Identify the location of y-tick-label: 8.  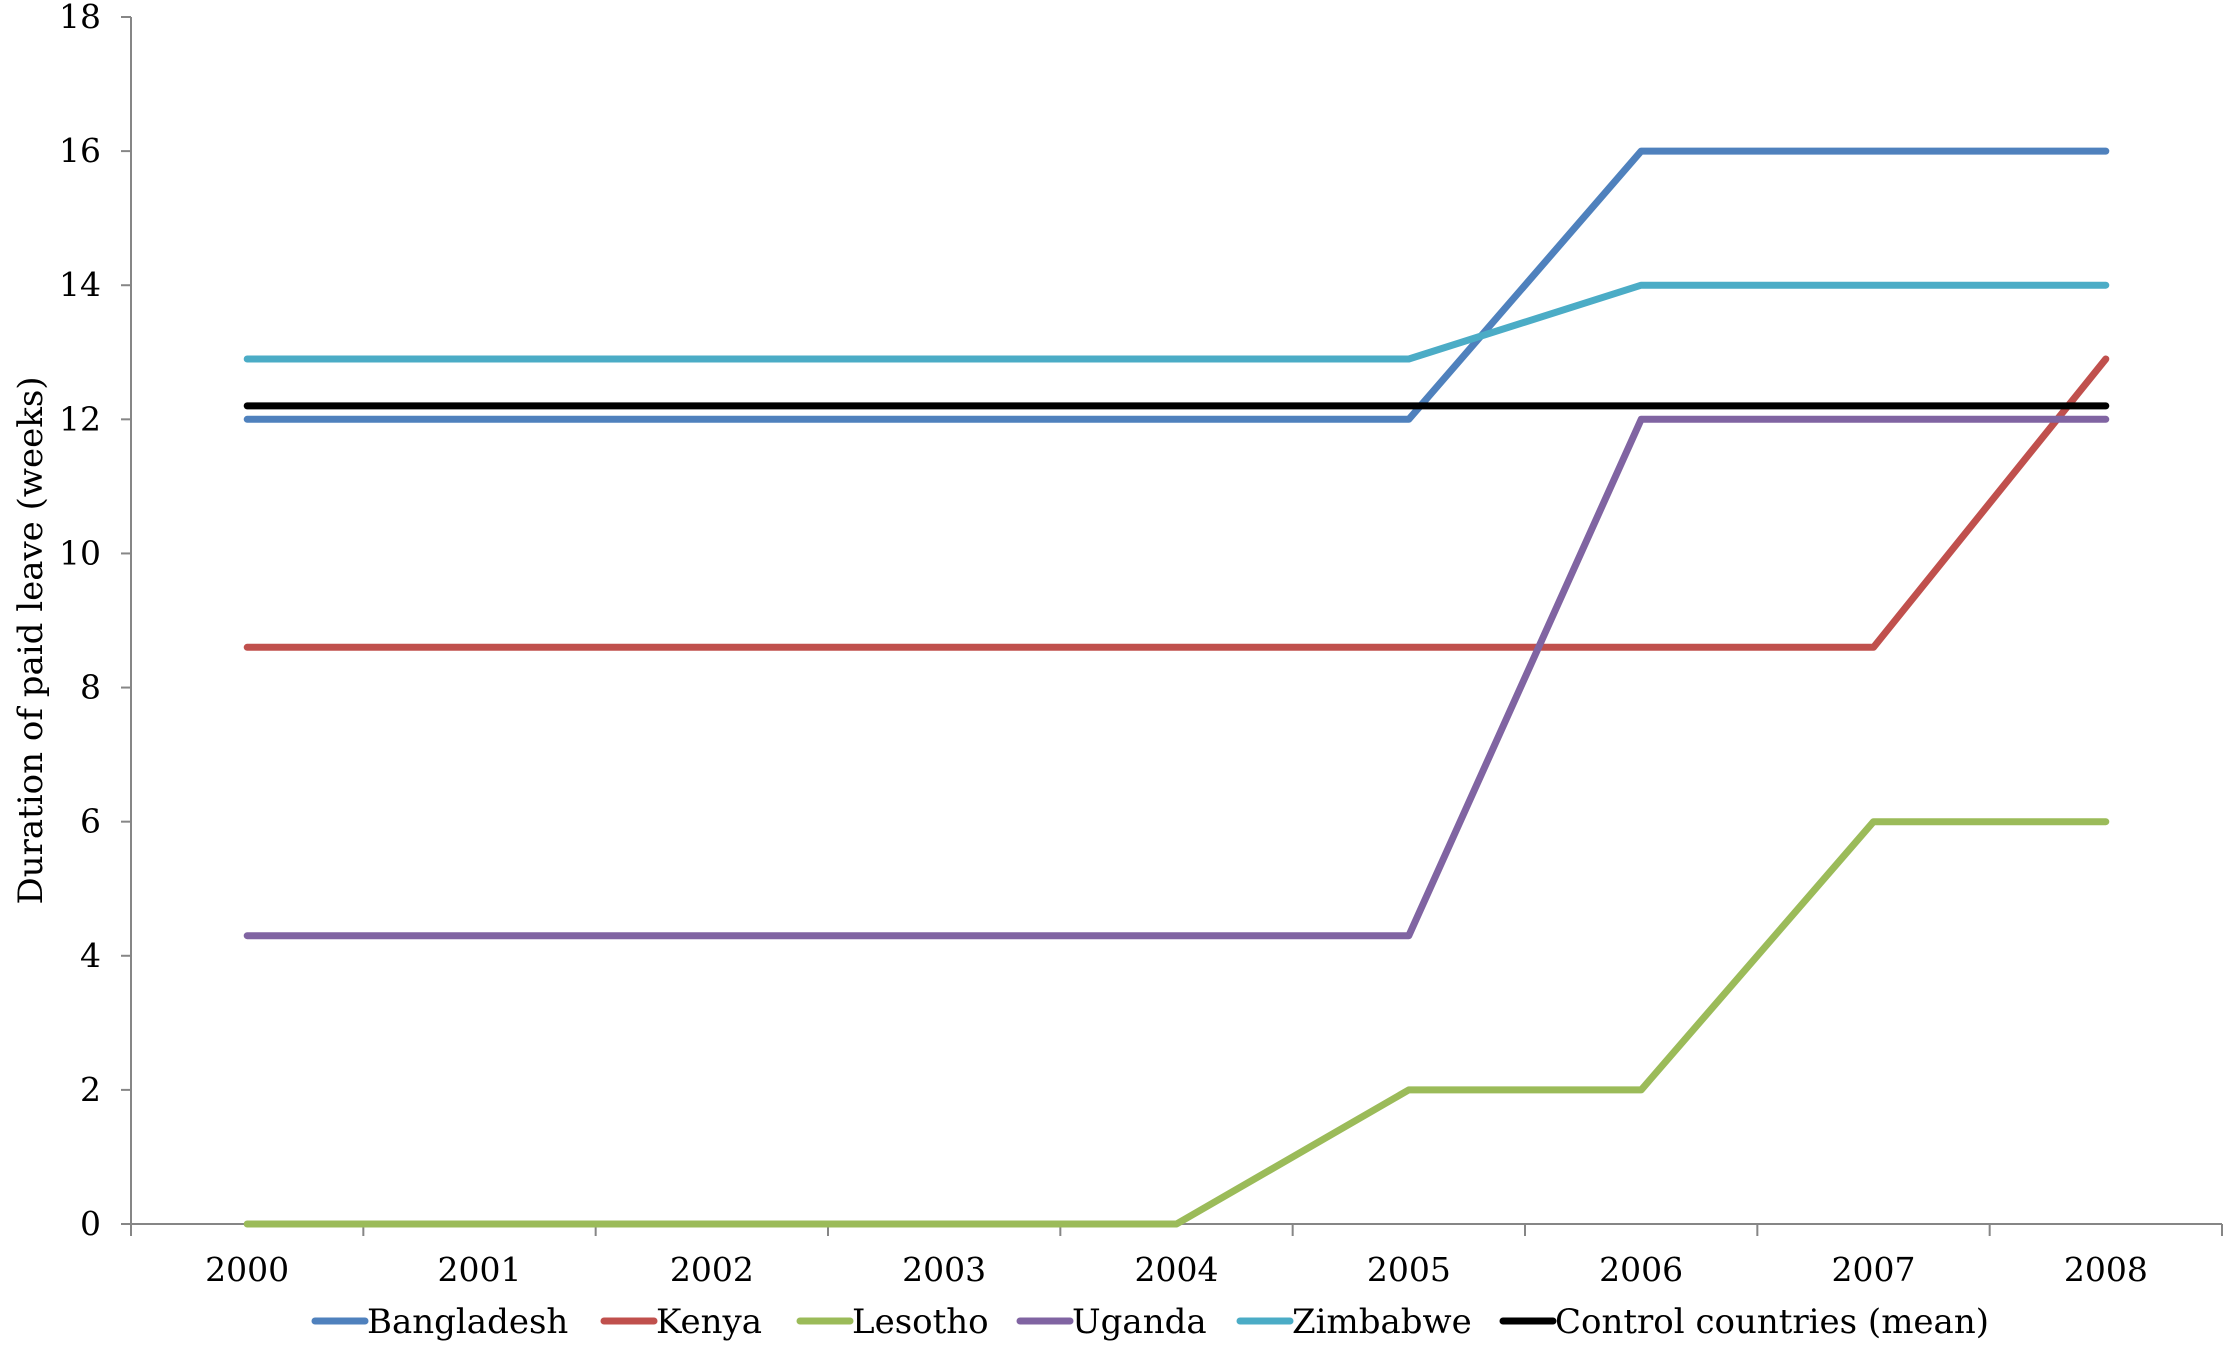
(90, 687).